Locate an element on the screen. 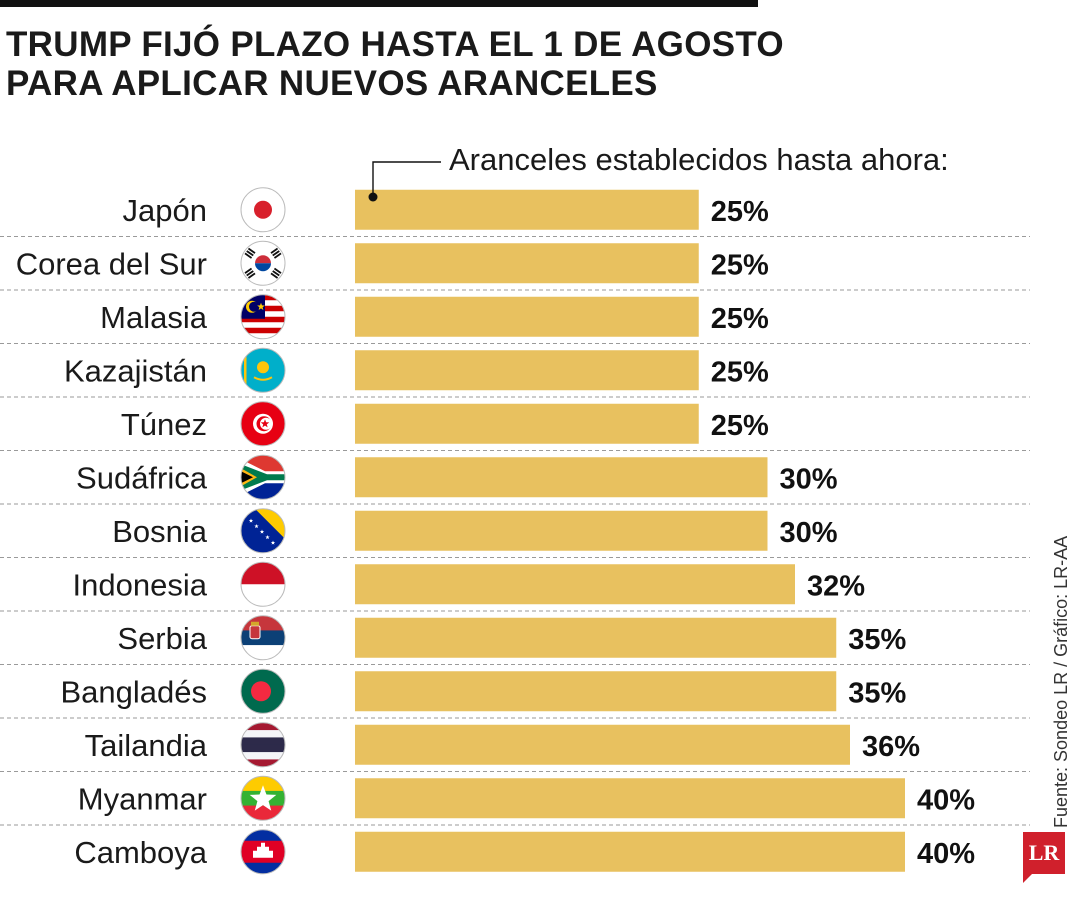 Image resolution: width=1080 pixels, height=900 pixels. annotation-pointer is located at coordinates (404, 181).